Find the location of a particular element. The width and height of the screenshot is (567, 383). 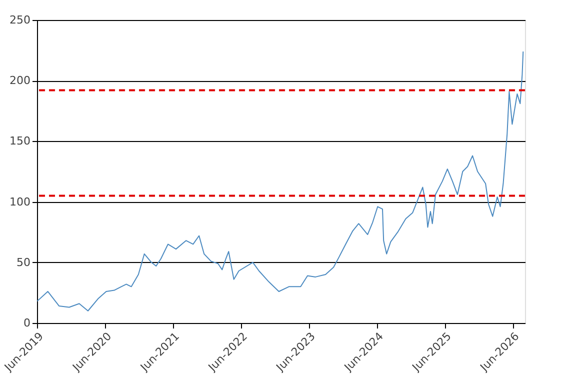

y-tick-label: 150 is located at coordinates (20, 141).